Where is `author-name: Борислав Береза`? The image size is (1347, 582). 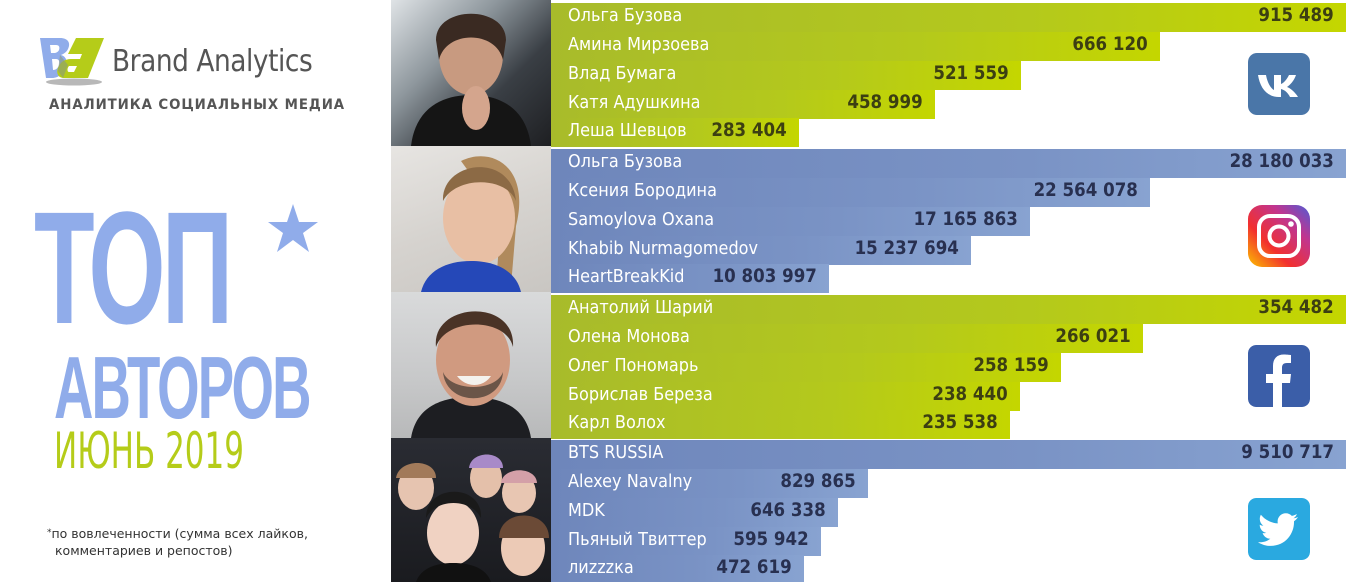 author-name: Борислав Береза is located at coordinates (640, 395).